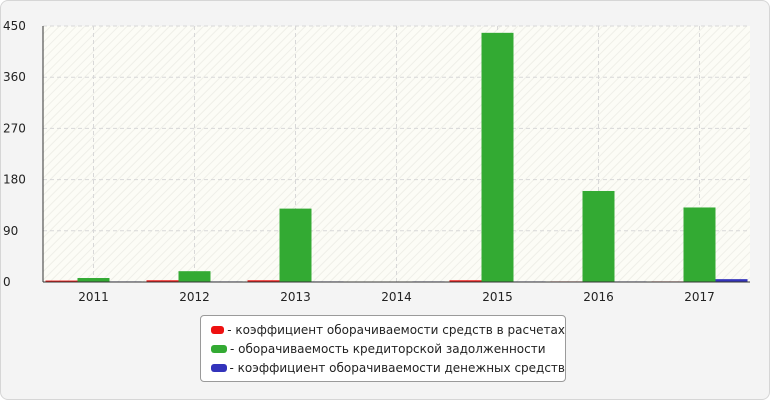 This screenshot has width=770, height=400. I want to click on y-tick-label: 360, so click(14, 77).